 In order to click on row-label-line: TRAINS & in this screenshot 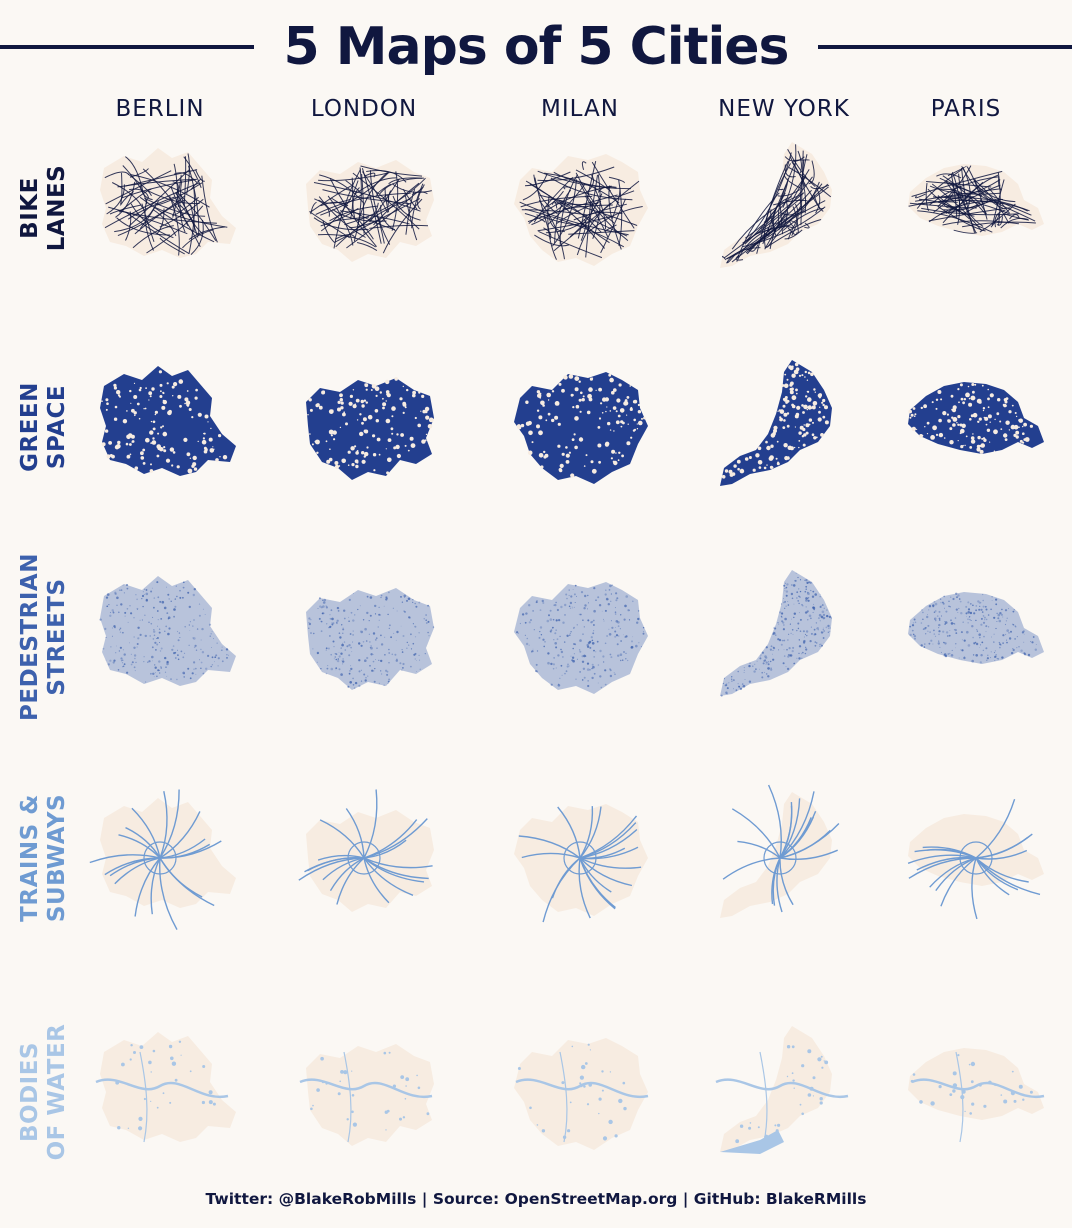, I will do `click(30, 858)`.